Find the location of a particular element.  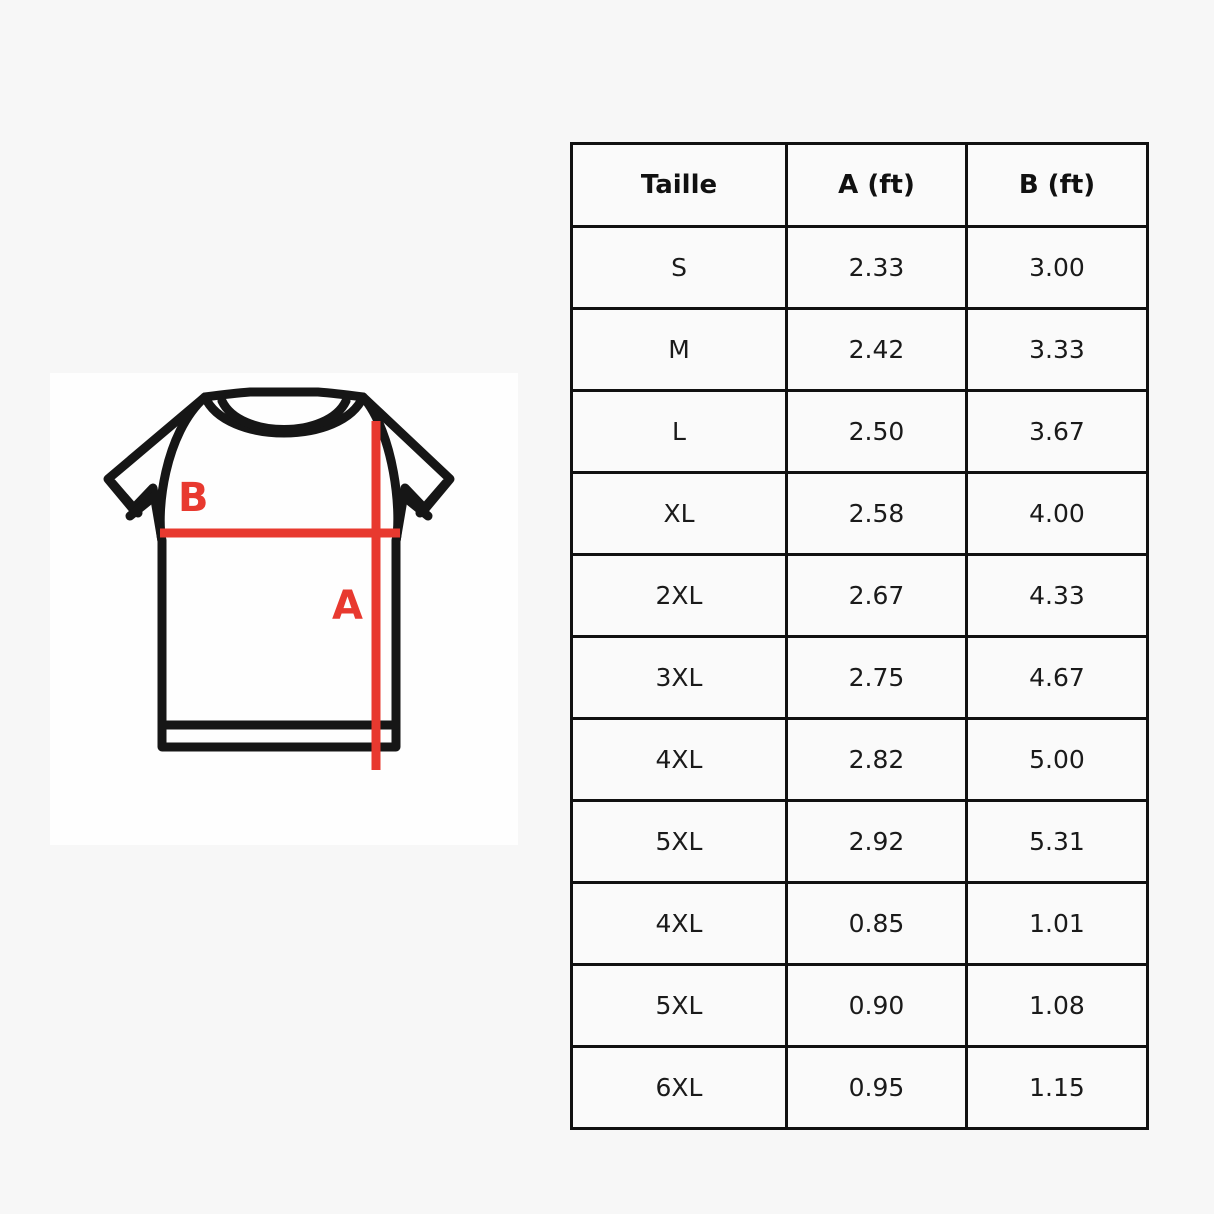

cell-b: 4.00 is located at coordinates (1057, 513).